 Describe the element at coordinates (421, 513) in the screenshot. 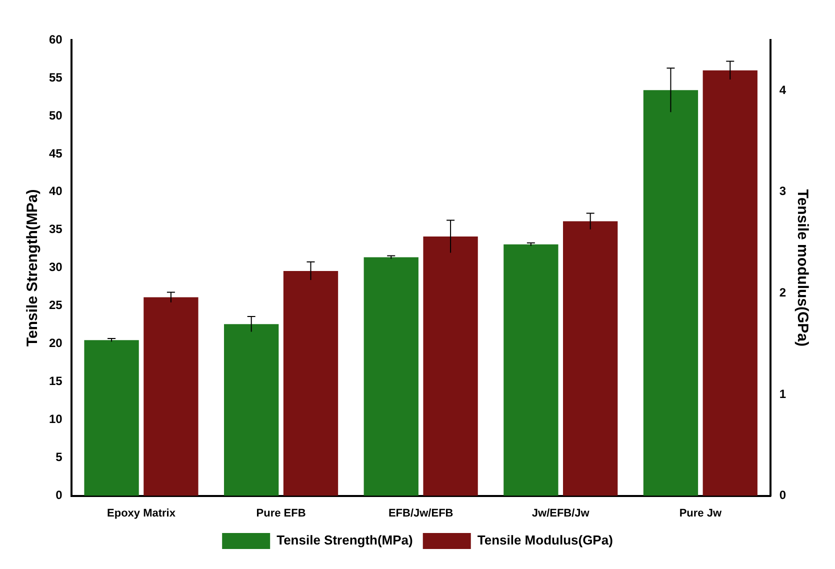

I see `x-tick-label: EFB/Jw/EFB` at that location.